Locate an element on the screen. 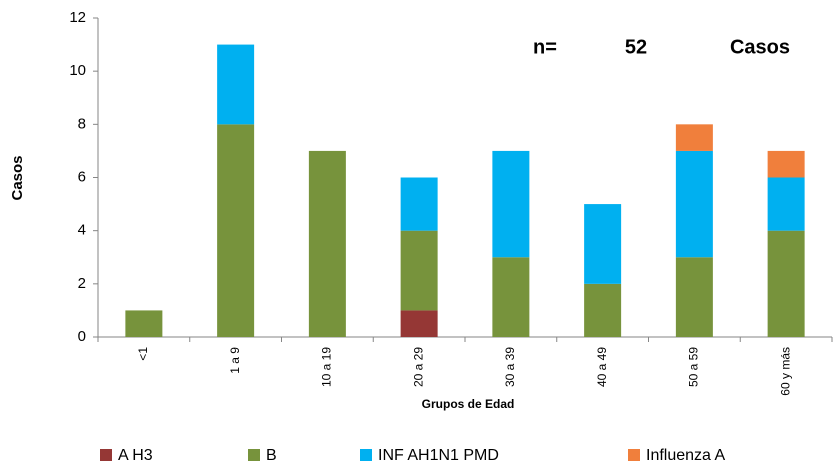 The height and width of the screenshot is (464, 833). x-tick-label: 50 a 59 is located at coordinates (694, 367).